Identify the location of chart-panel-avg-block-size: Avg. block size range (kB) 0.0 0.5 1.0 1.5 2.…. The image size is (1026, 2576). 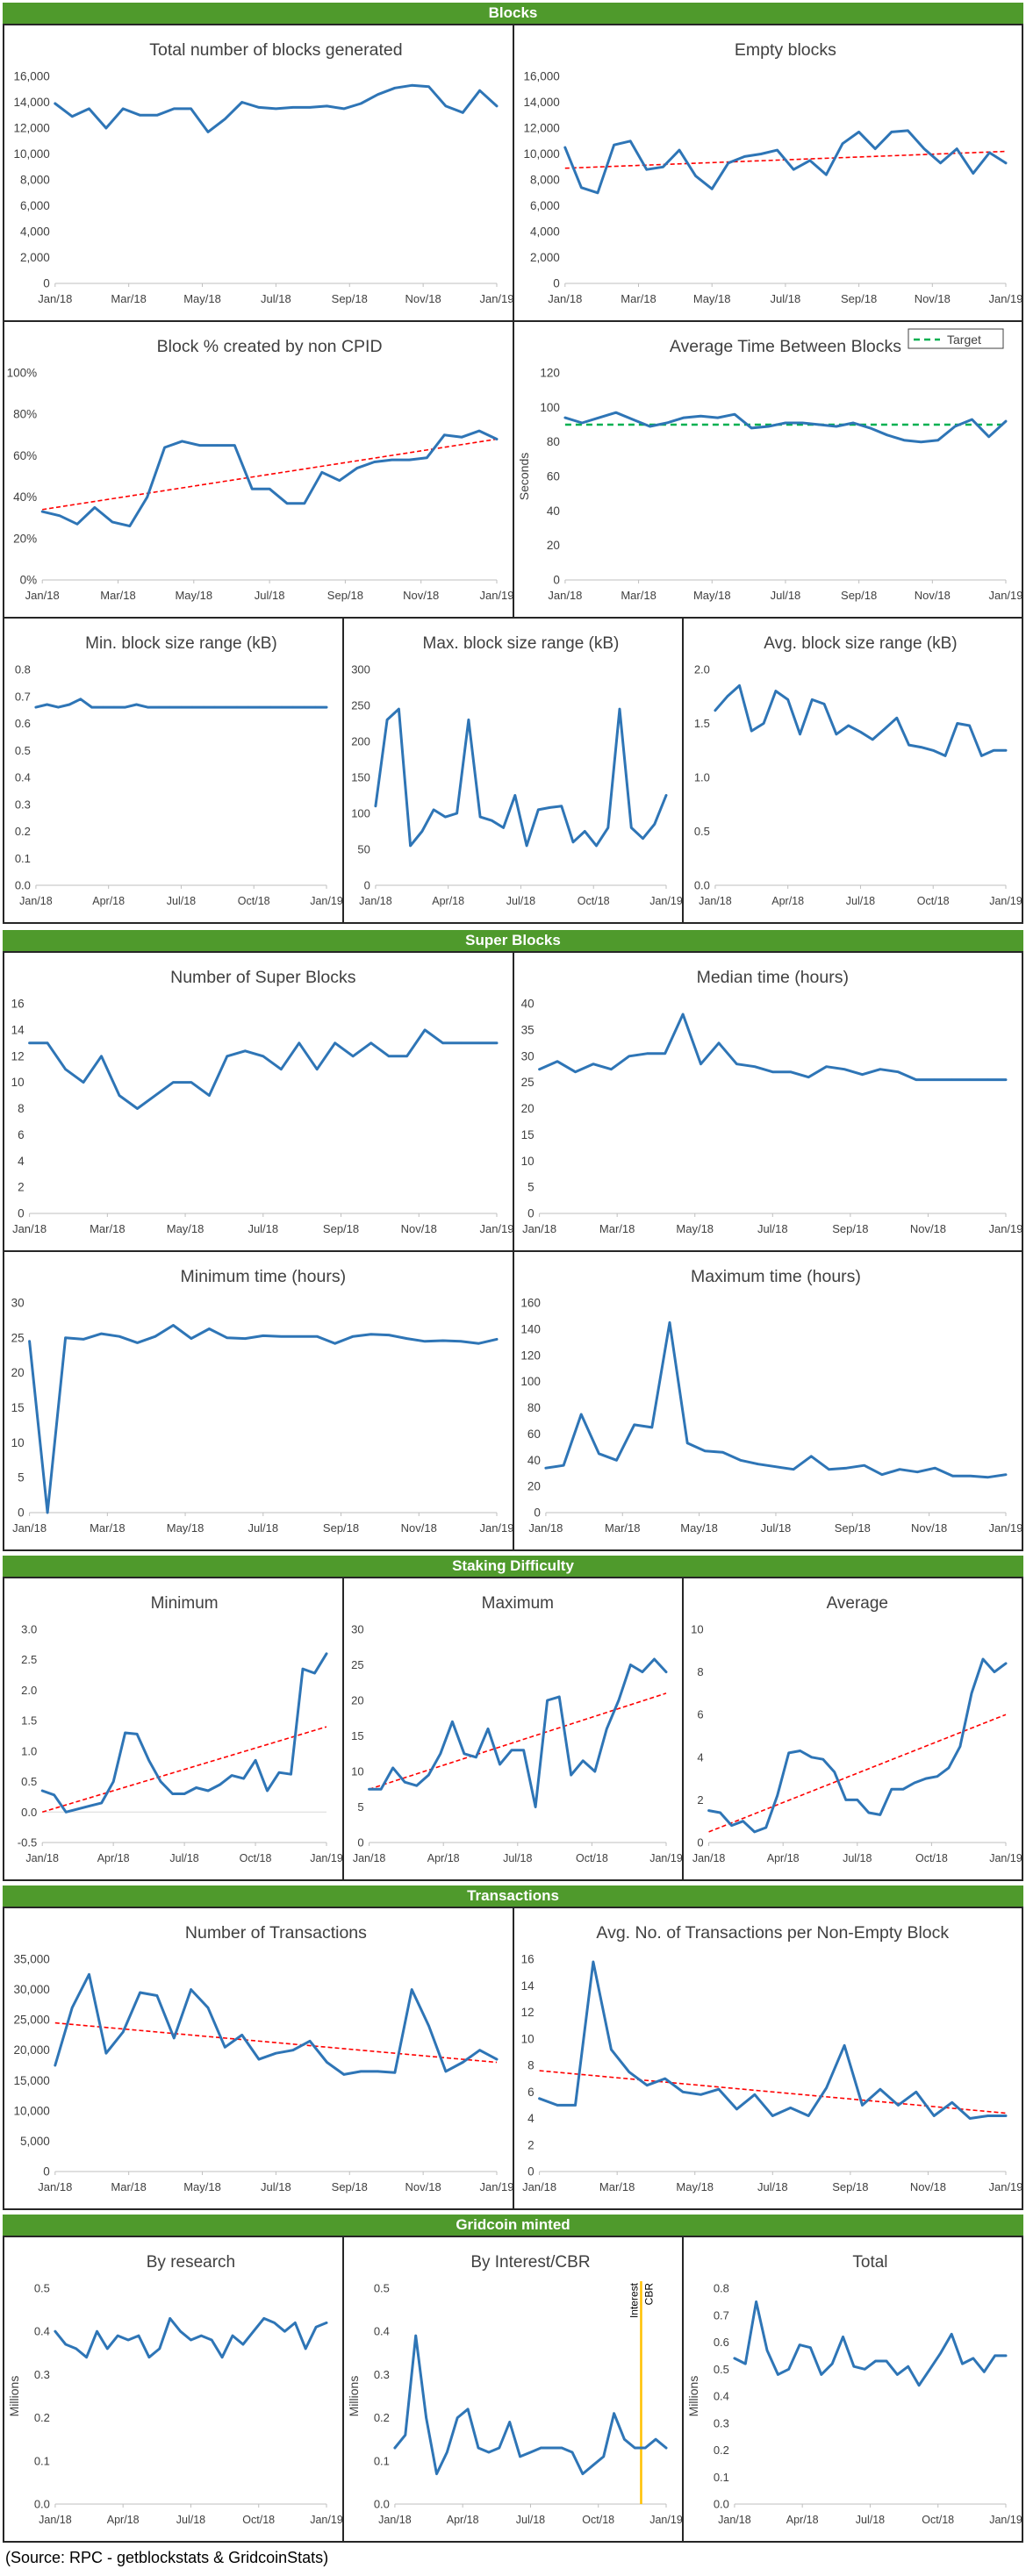
(852, 770).